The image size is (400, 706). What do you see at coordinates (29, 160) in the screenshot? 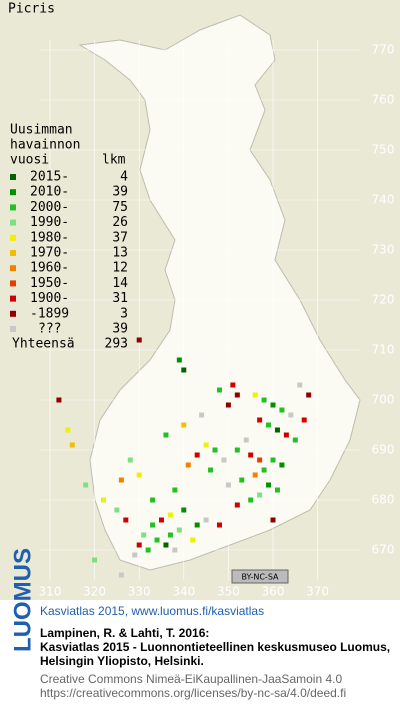
I see `legend-header: vuosi` at bounding box center [29, 160].